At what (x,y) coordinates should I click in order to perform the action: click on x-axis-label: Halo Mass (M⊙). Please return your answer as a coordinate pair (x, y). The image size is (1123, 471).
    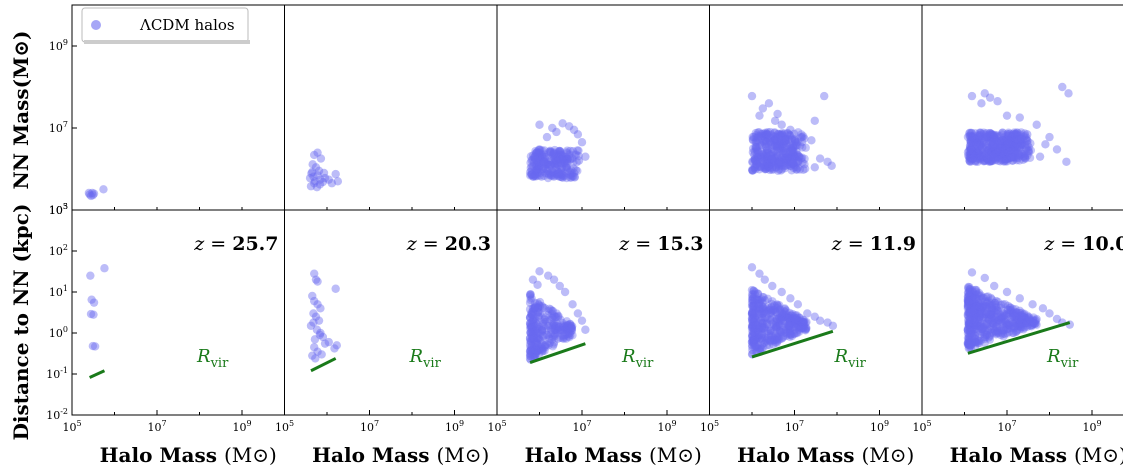
    Looking at the image, I should click on (400, 455).